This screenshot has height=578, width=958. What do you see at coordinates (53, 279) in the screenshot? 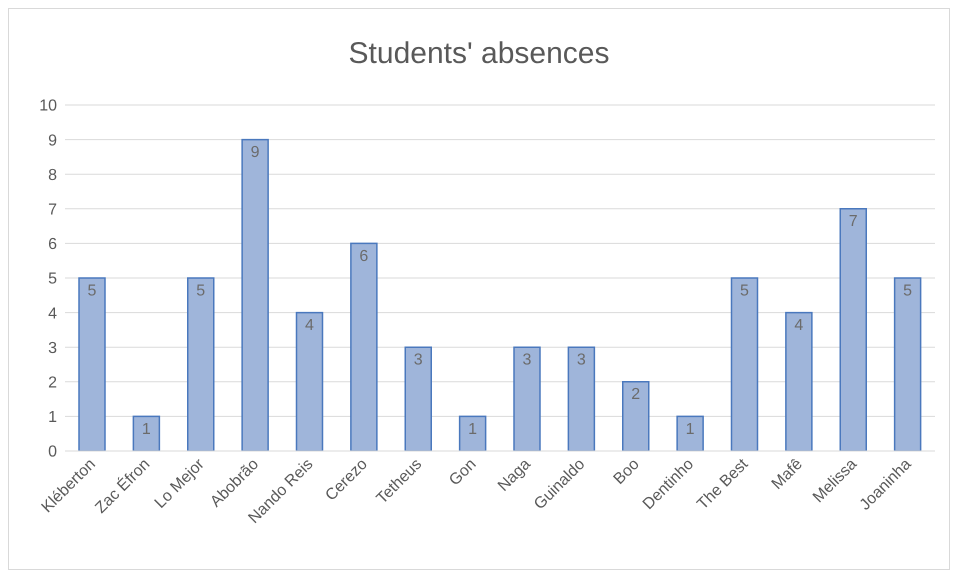
I see `y-tick-label: 5` at bounding box center [53, 279].